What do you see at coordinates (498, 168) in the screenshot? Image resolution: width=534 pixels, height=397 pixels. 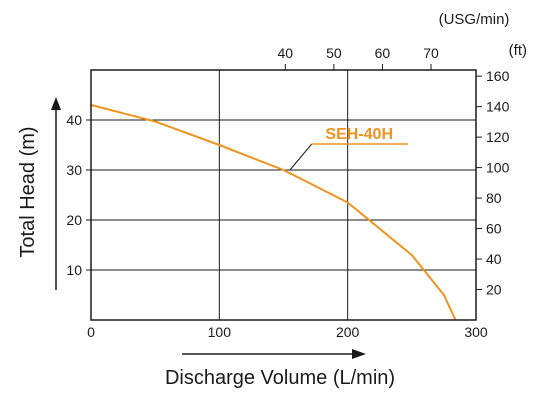 I see `secondary-y-tick-label: 100` at bounding box center [498, 168].